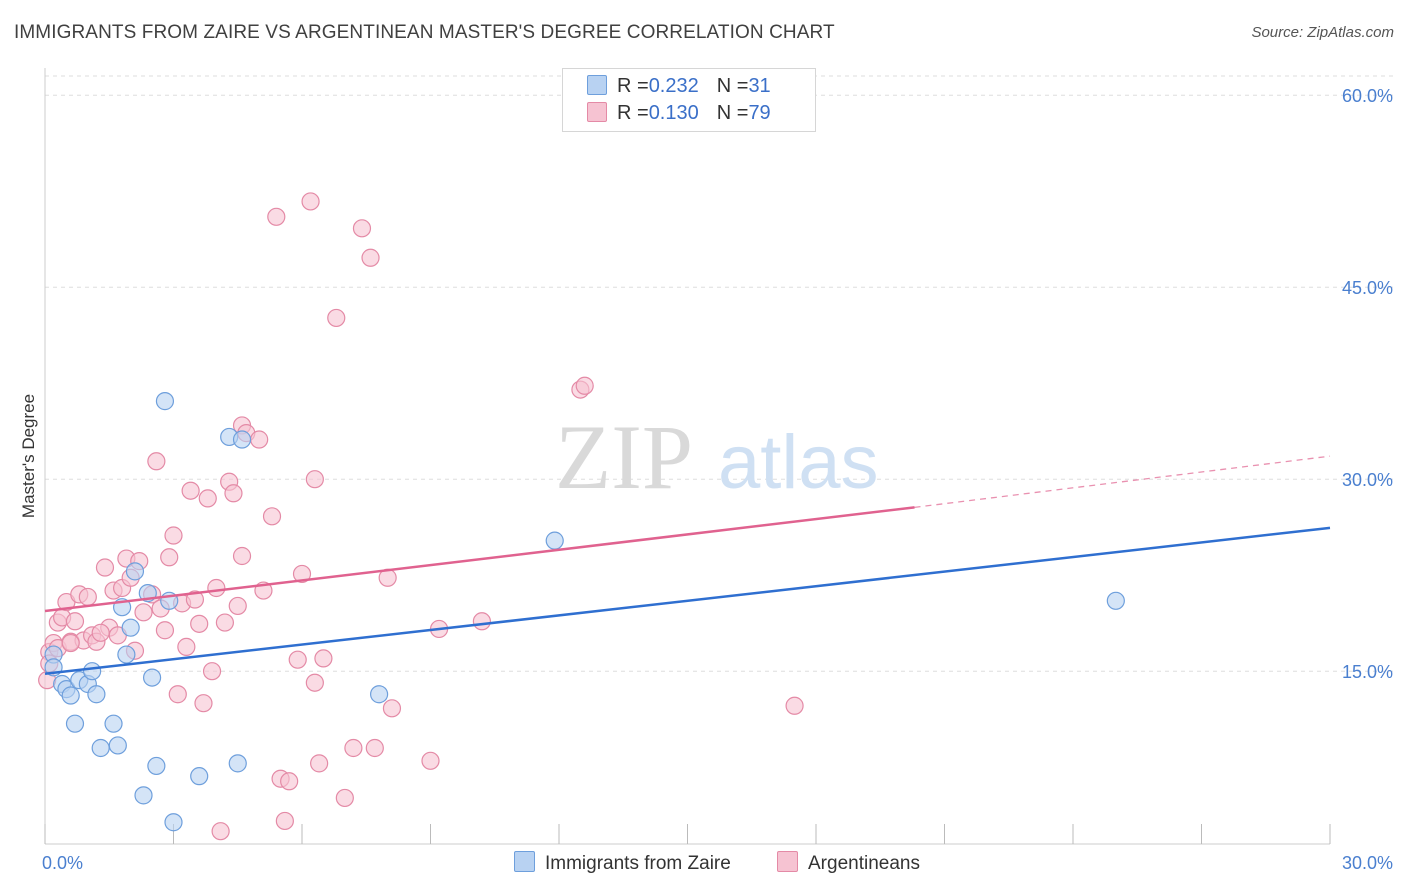 The width and height of the screenshot is (1406, 892). I want to click on y-axis-label: Master's Degree, so click(28, 456).